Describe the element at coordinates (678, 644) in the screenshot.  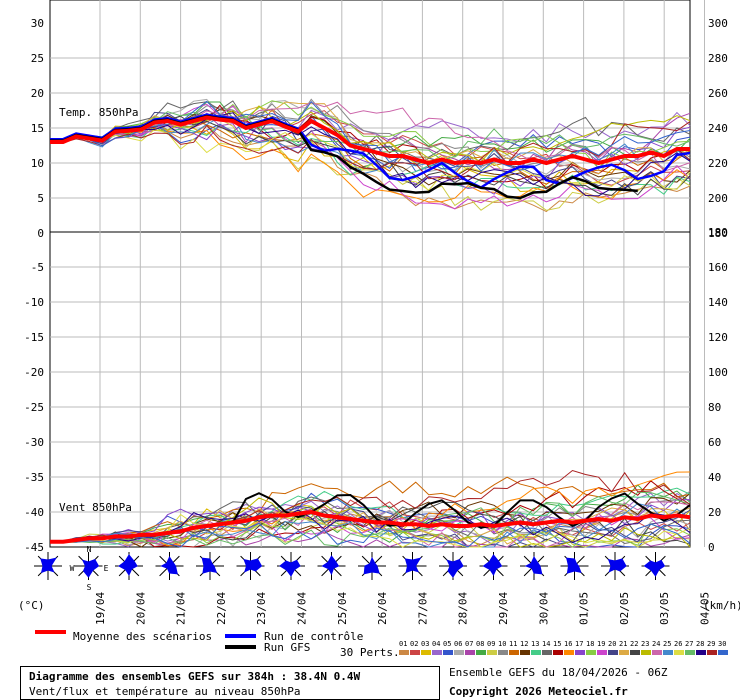
I see `pert-number: 26` at that location.